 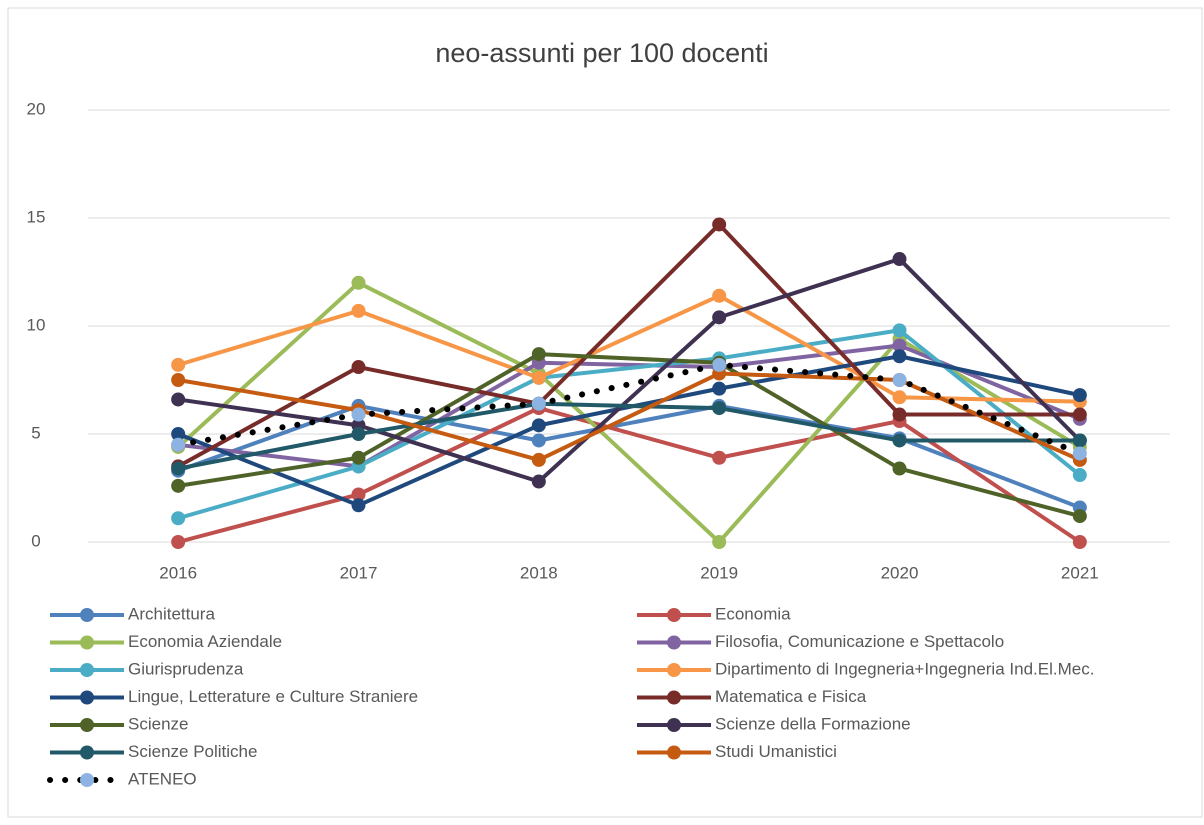 I want to click on y-tick-label: 15, so click(x=36, y=216).